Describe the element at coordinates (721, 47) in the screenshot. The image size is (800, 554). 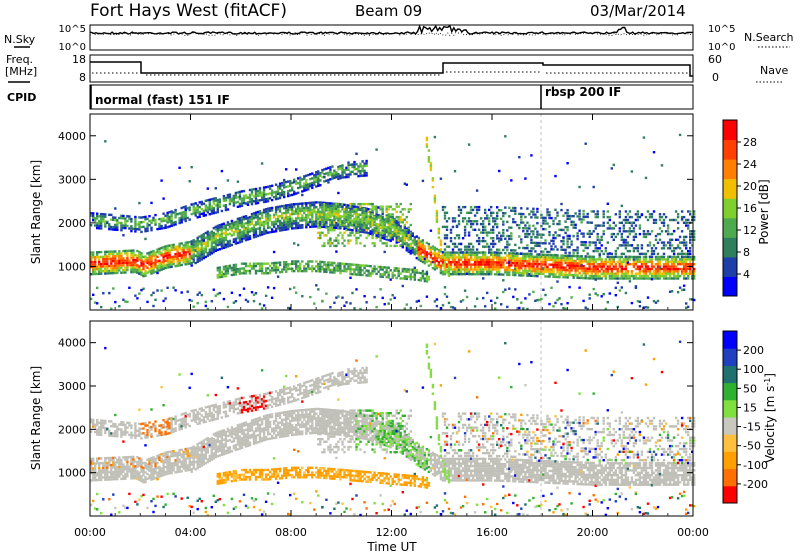
I see `noise-right-tick-bottom: 10^0` at that location.